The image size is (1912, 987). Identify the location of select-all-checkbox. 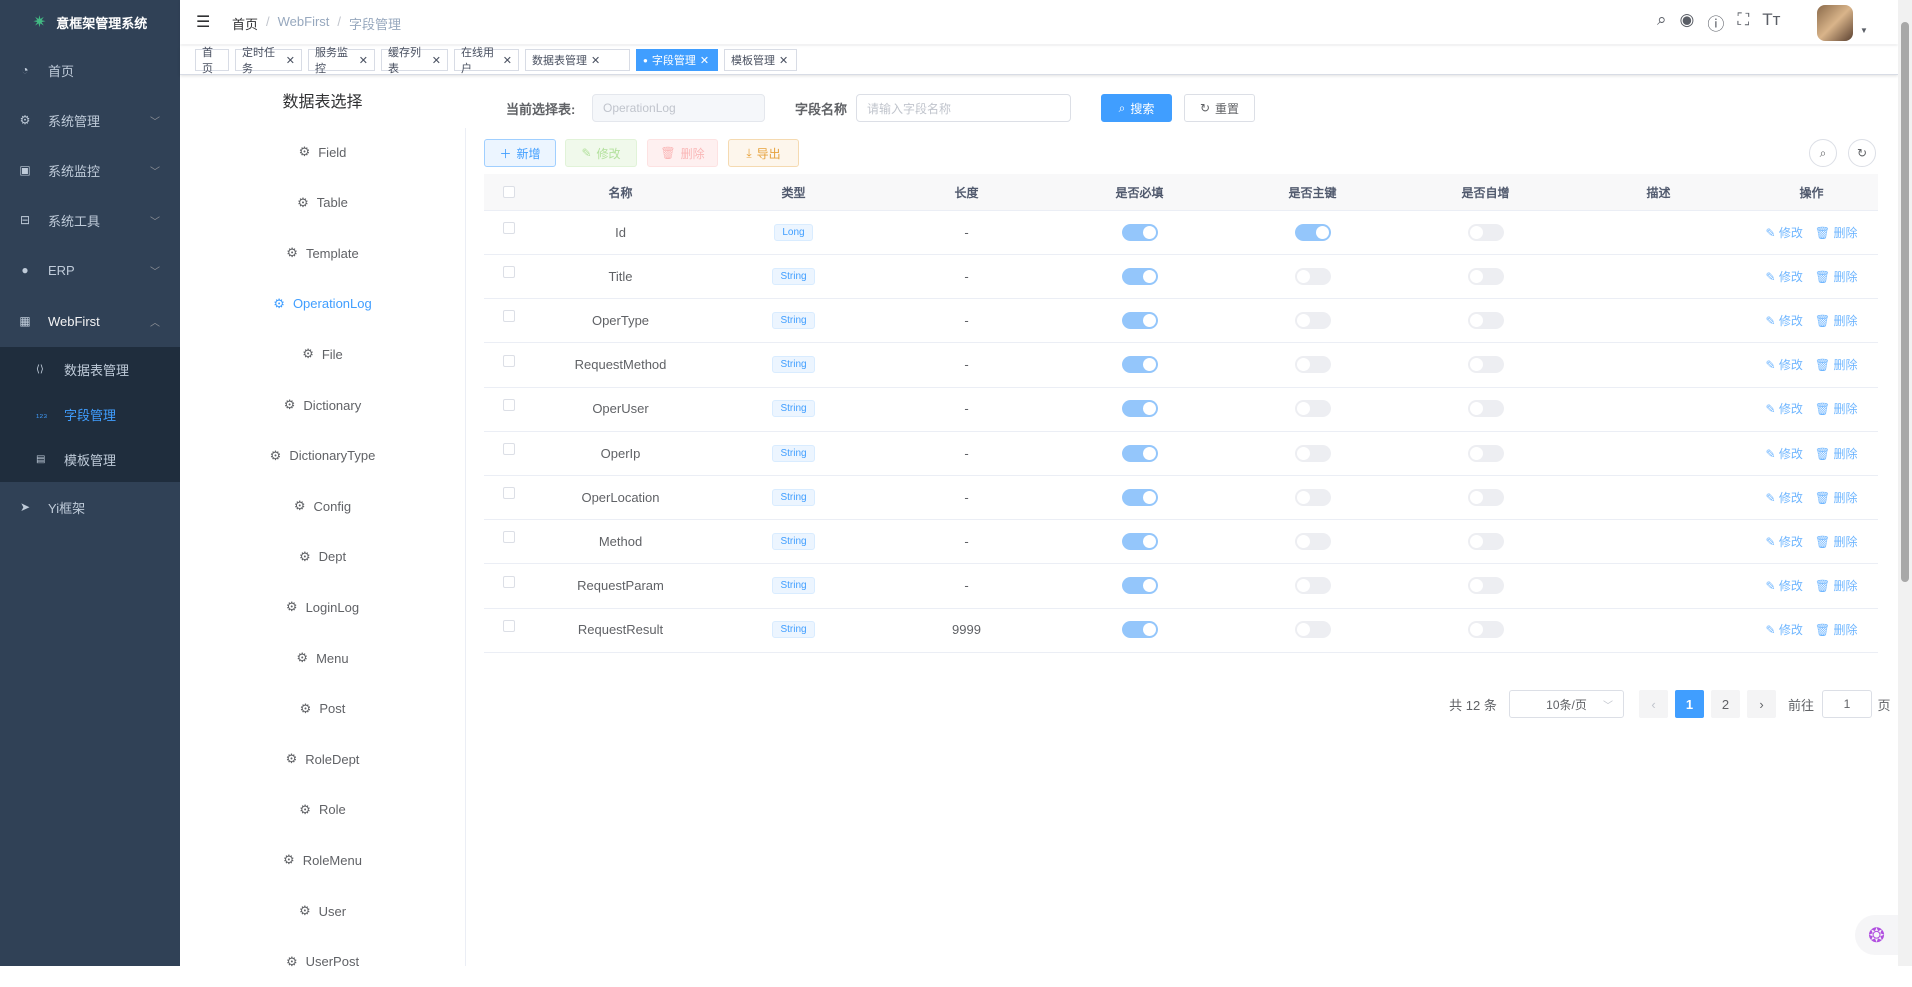
(509, 192).